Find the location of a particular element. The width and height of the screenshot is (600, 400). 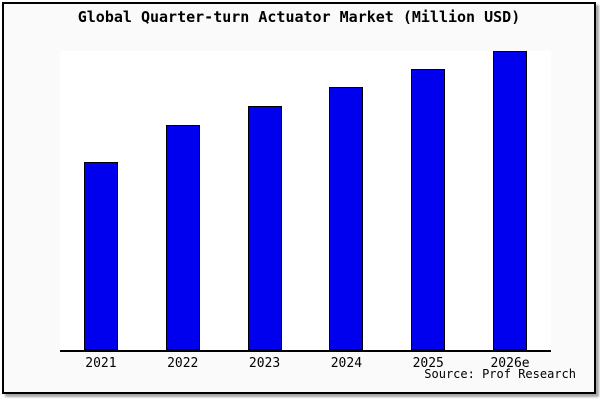

bar-2025 is located at coordinates (428, 209).